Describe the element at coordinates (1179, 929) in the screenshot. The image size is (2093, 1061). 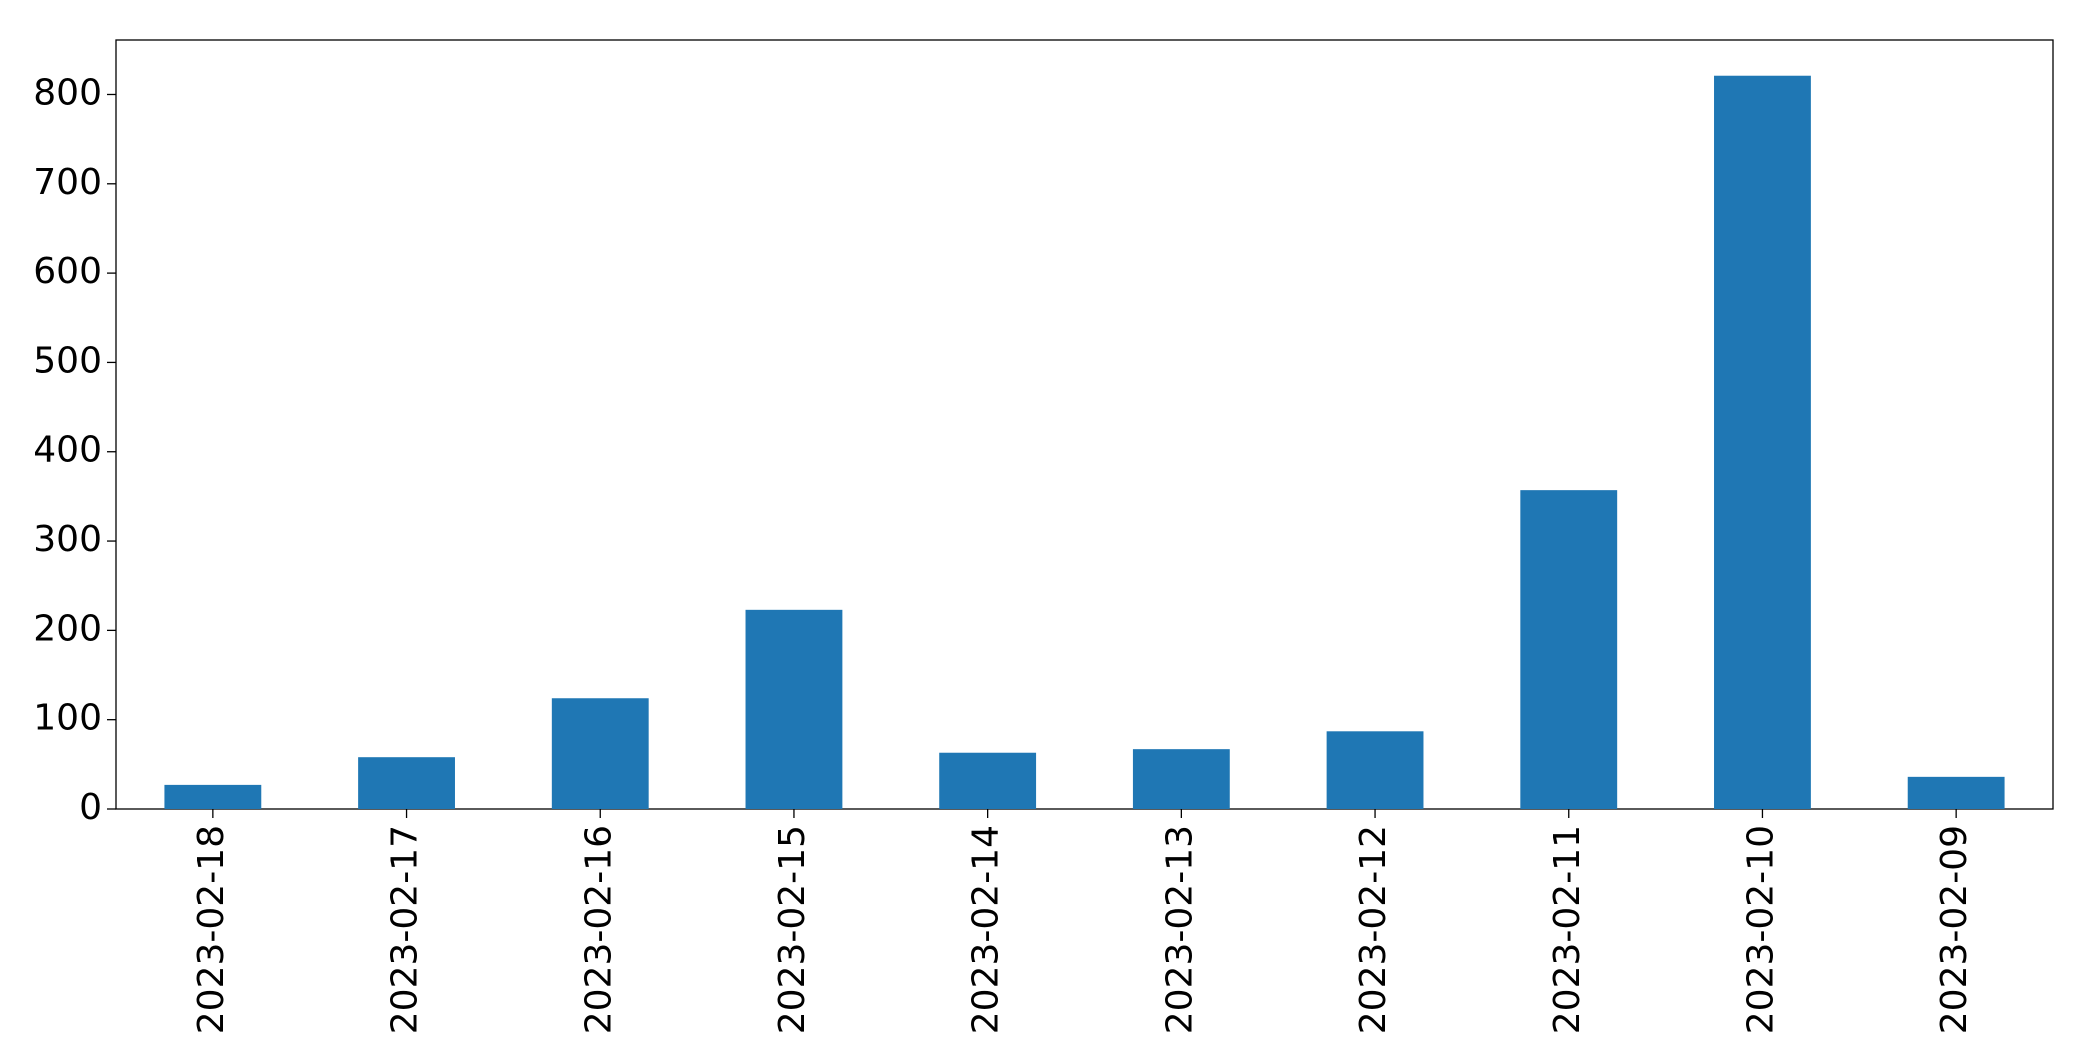
I see `x-tick-label: 2023-02-13` at that location.